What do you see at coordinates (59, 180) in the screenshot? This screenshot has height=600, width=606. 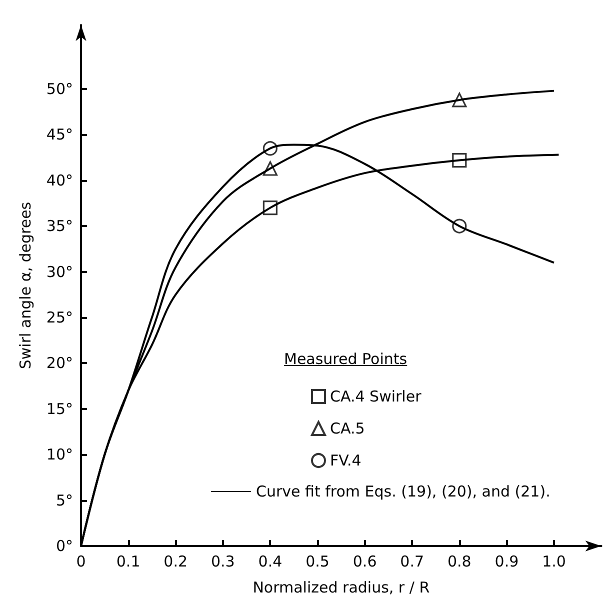 I see `y-tick-label: 40°` at bounding box center [59, 180].